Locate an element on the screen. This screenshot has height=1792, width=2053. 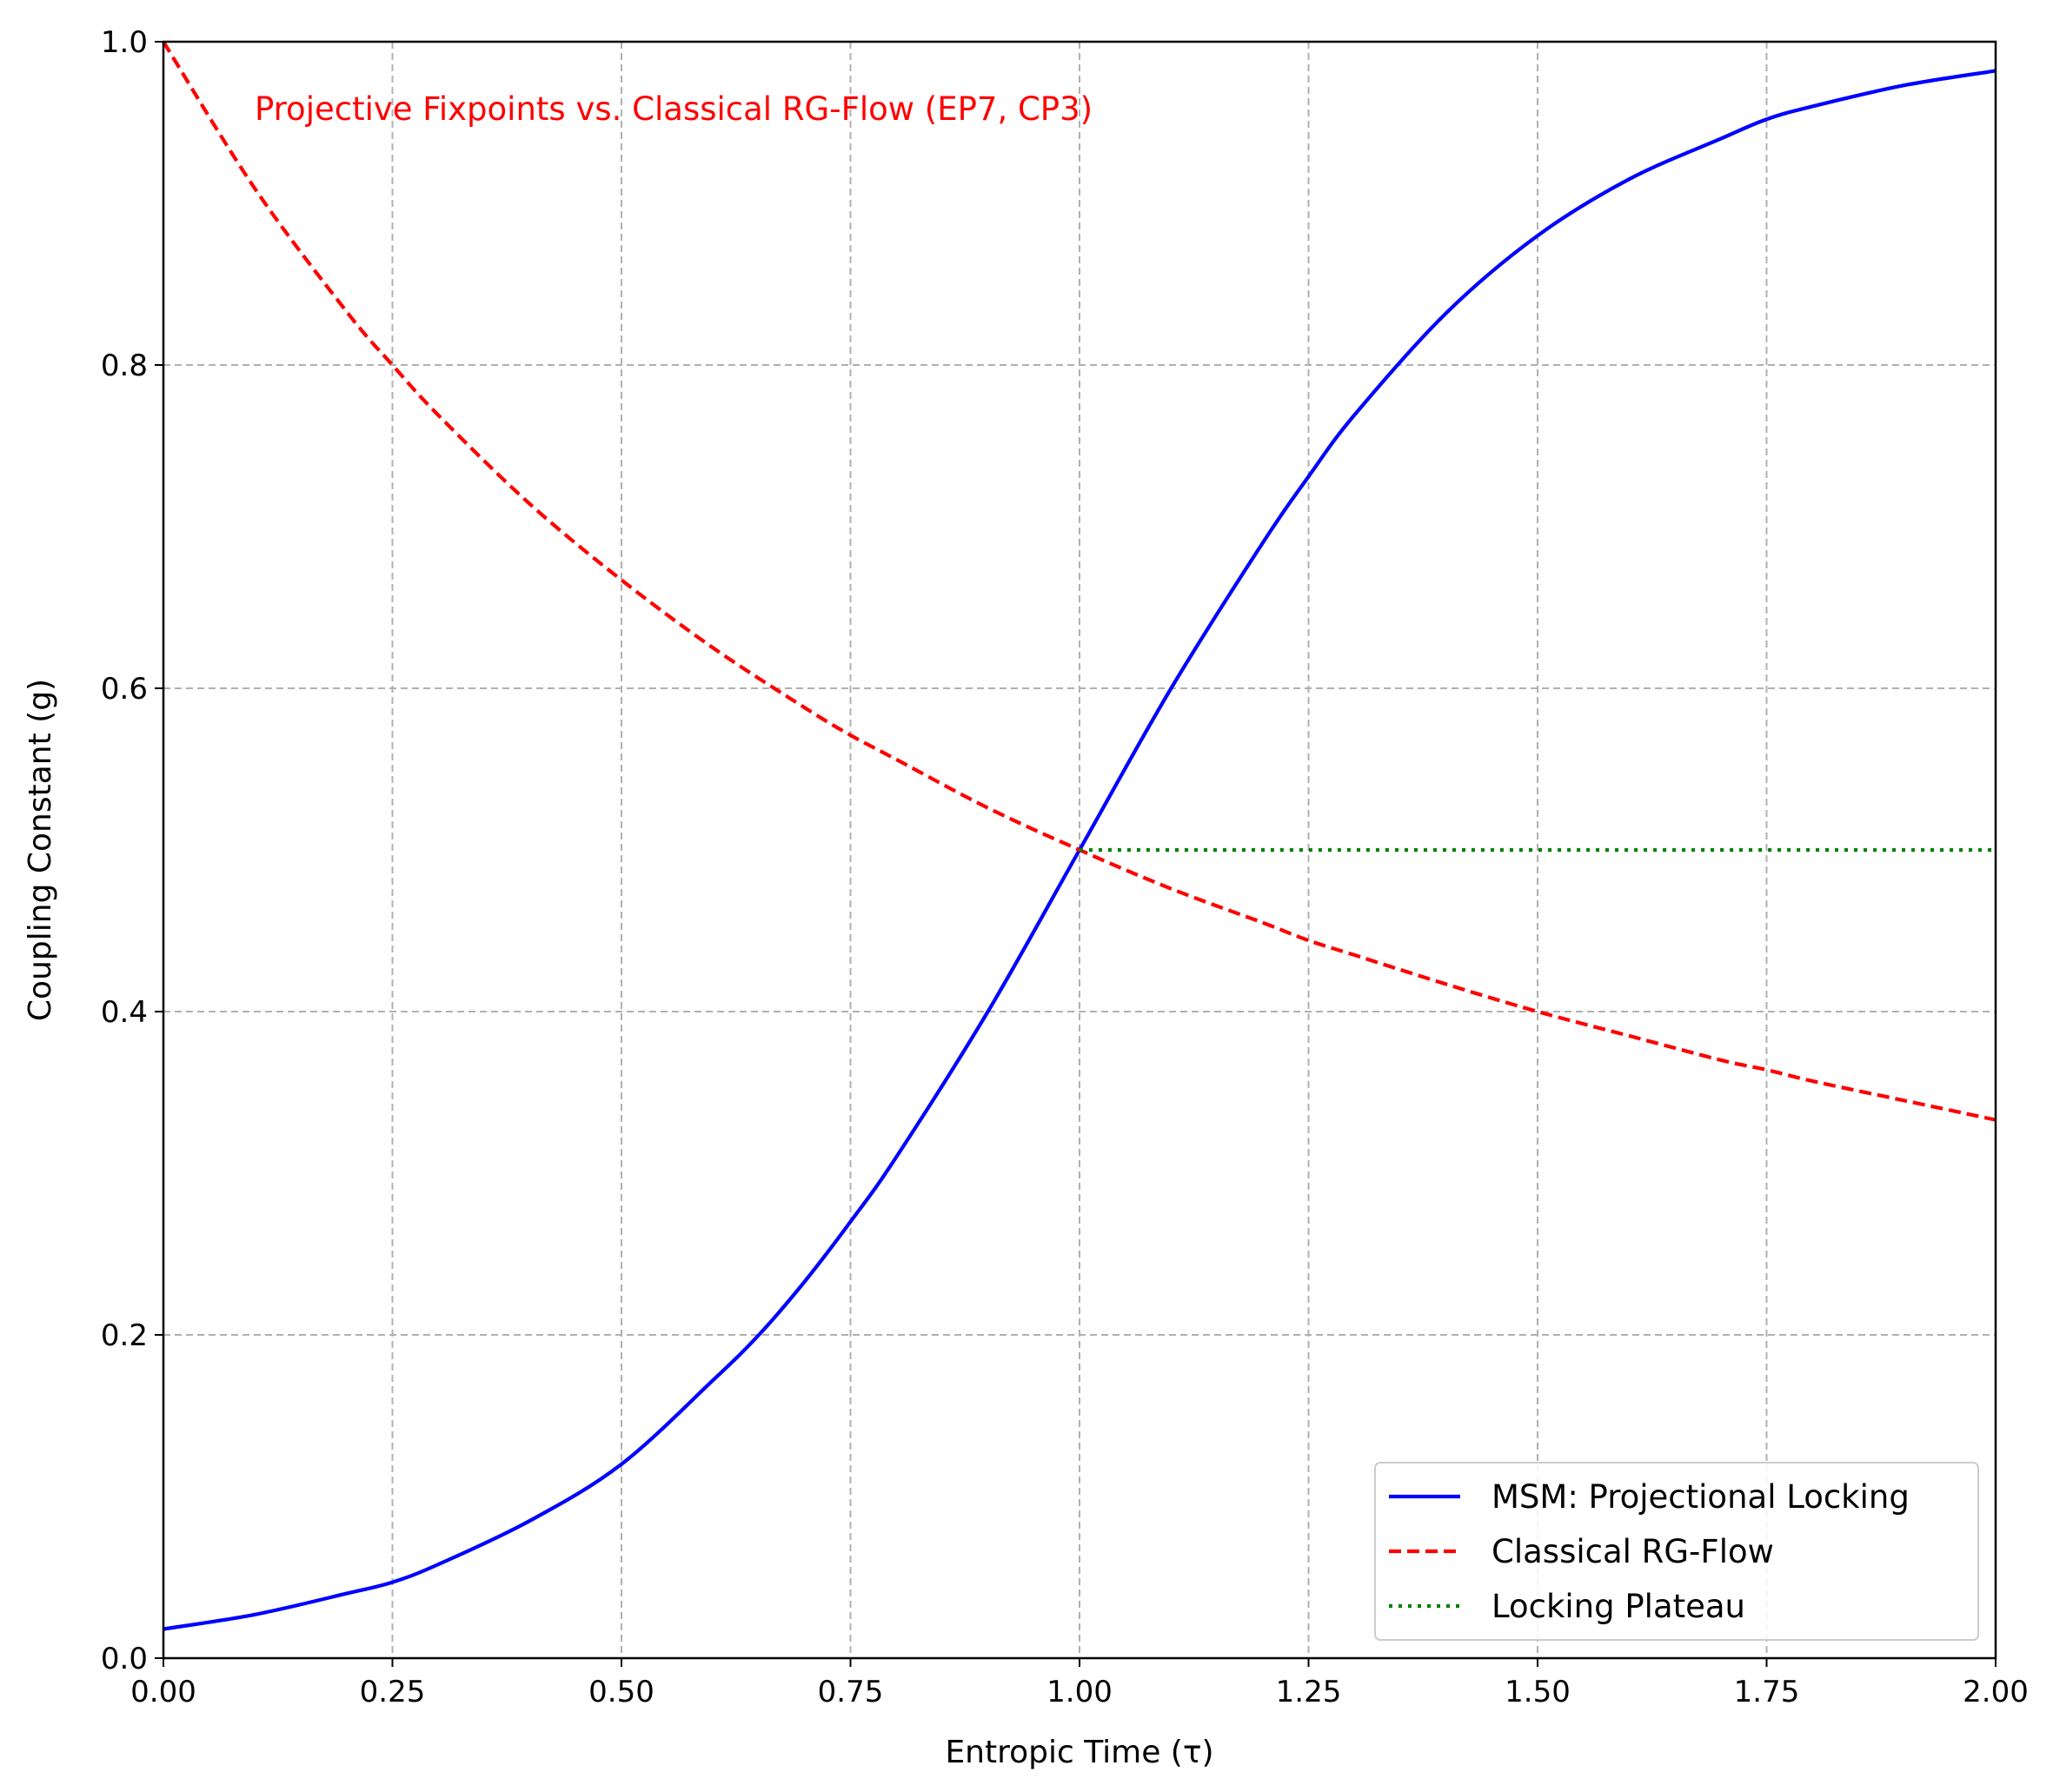
legend-label-2: Classical RG-Flow is located at coordinates (1633, 1551).